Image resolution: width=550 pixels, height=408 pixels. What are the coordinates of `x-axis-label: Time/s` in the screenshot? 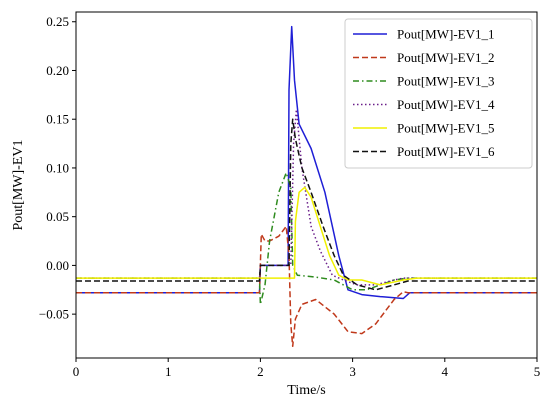 It's located at (306, 390).